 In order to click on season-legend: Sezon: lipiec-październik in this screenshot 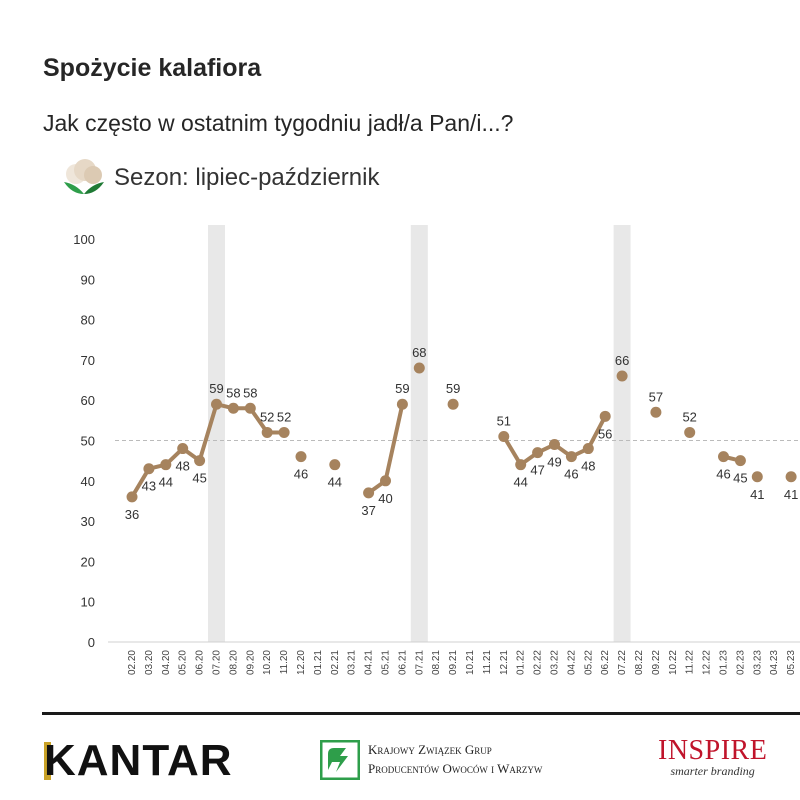, I will do `click(220, 178)`.